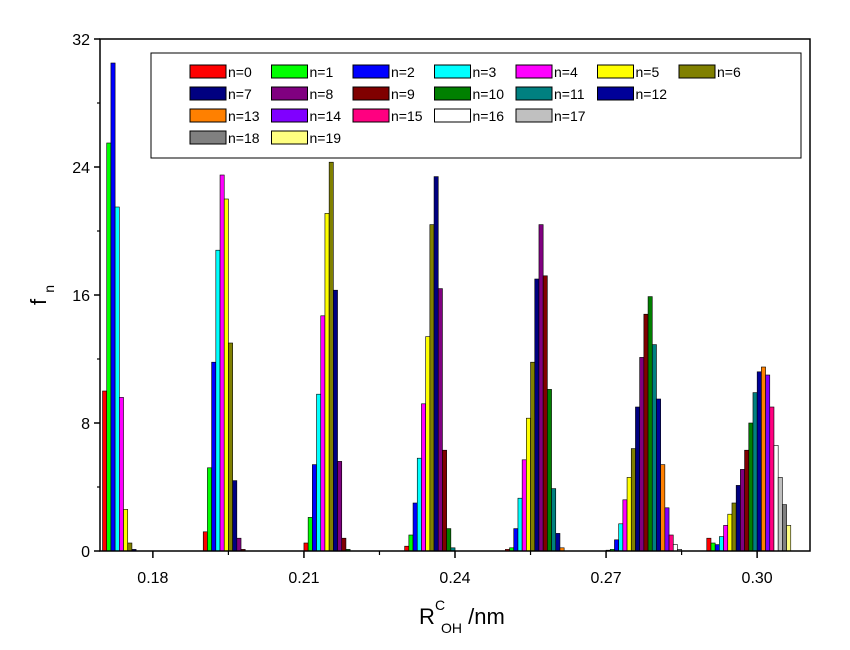 The width and height of the screenshot is (850, 650). What do you see at coordinates (566, 72) in the screenshot?
I see `legend-label-n4: n=4` at bounding box center [566, 72].